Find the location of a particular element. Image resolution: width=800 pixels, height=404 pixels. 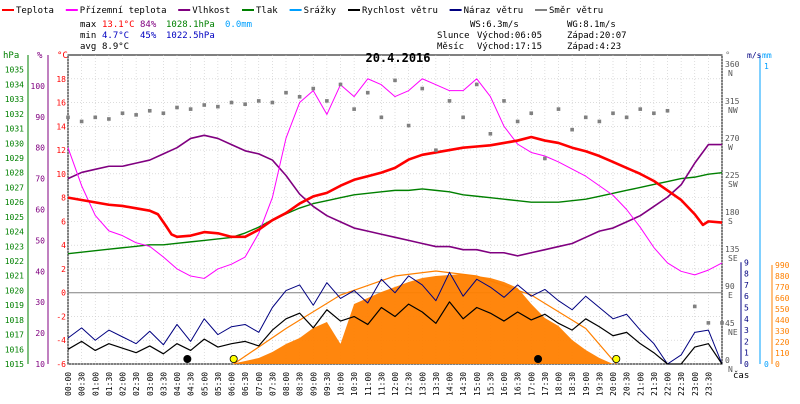

direction-tick-deg: 270 is located at coordinates (732, 138).